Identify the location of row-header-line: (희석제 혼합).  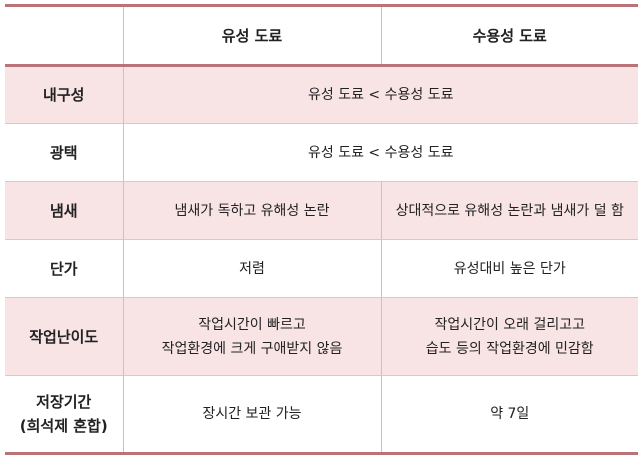
(63, 426).